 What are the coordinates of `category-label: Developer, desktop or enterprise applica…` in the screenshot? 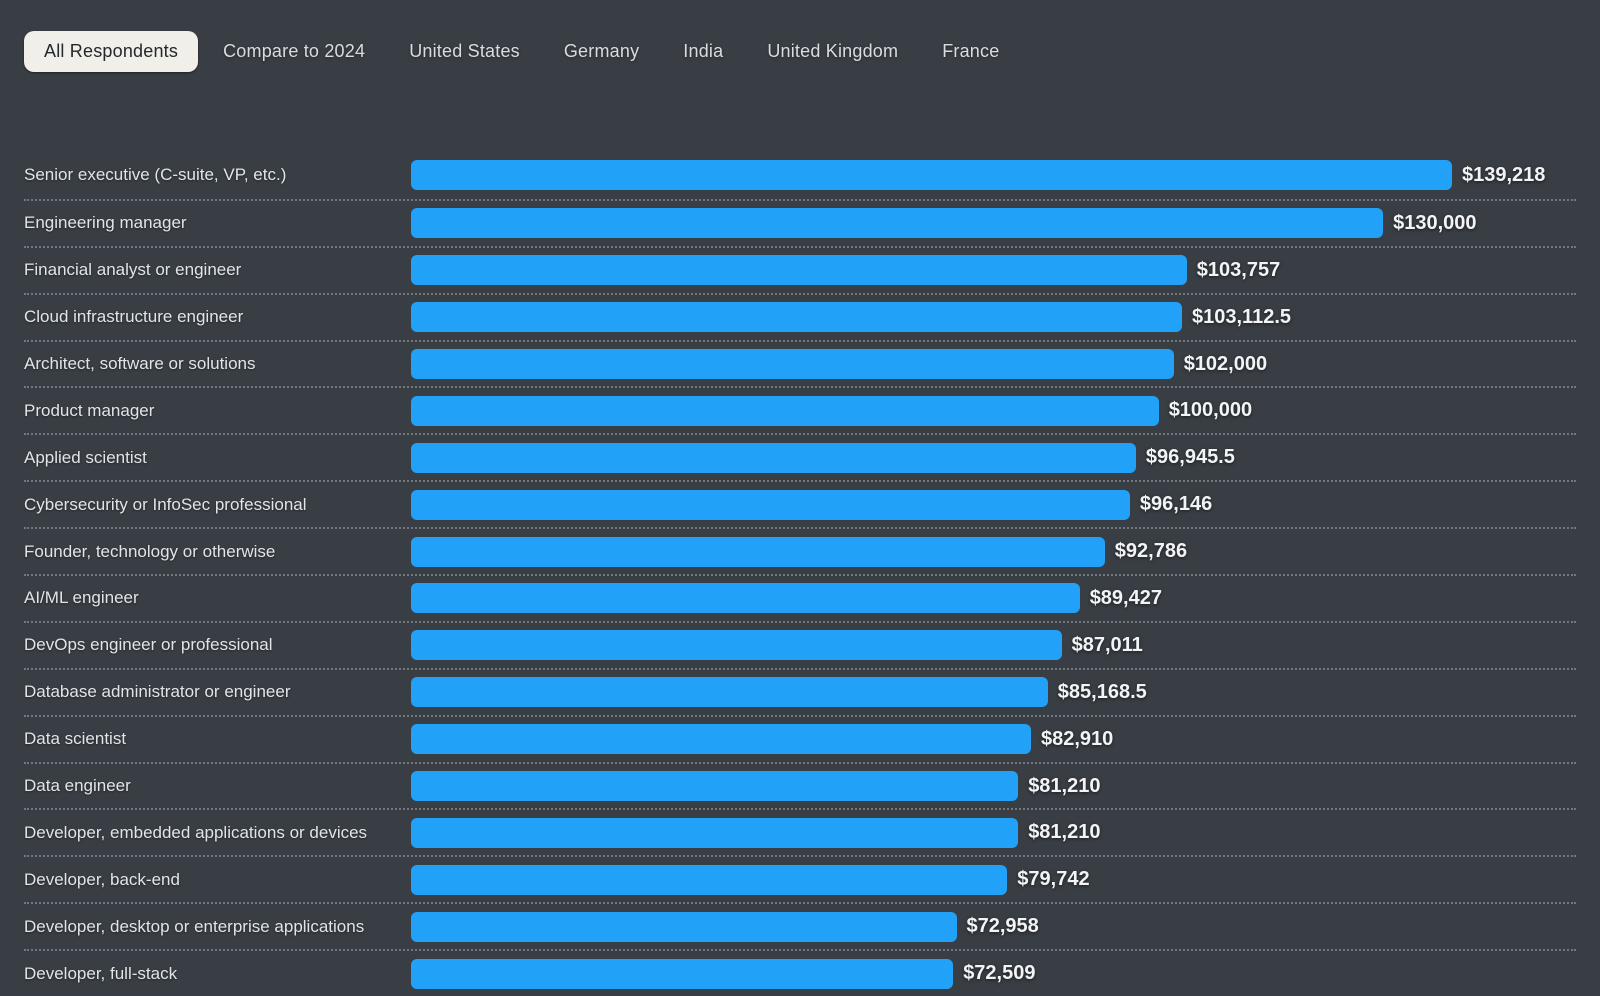 It's located at (194, 926).